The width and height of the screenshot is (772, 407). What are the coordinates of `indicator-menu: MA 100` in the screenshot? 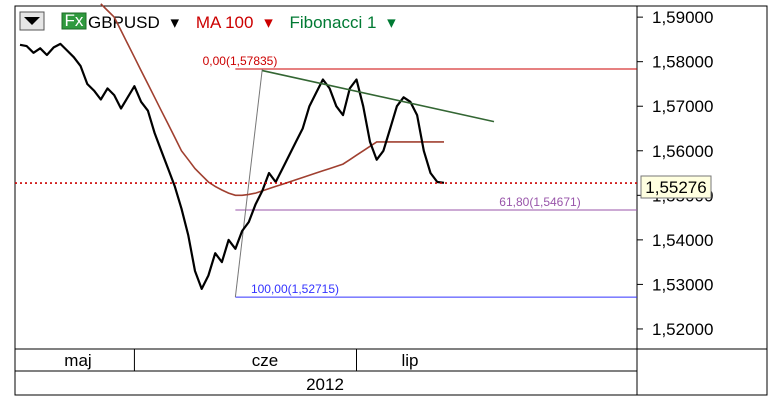 It's located at (225, 22).